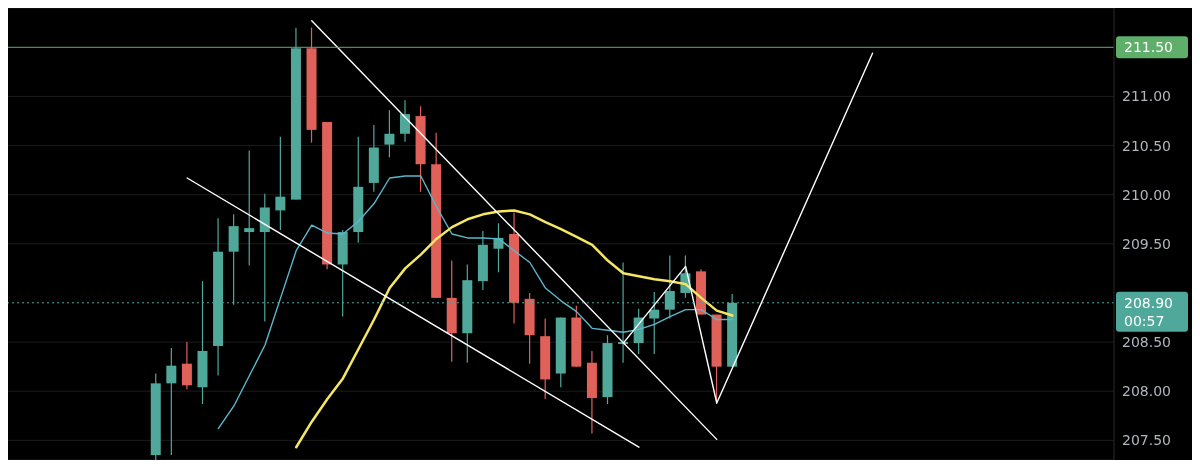  Describe the element at coordinates (1146, 243) in the screenshot. I see `y-tick-label: 209.50` at that location.